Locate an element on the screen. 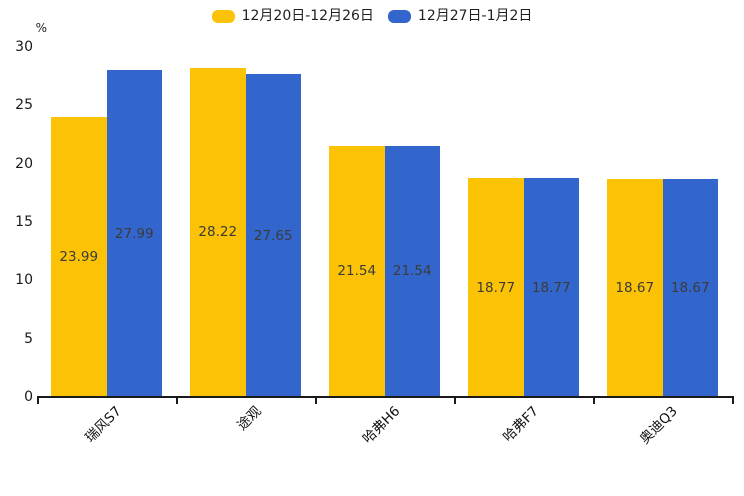 The width and height of the screenshot is (744, 496). bar-value-label: 27.99 is located at coordinates (134, 233).